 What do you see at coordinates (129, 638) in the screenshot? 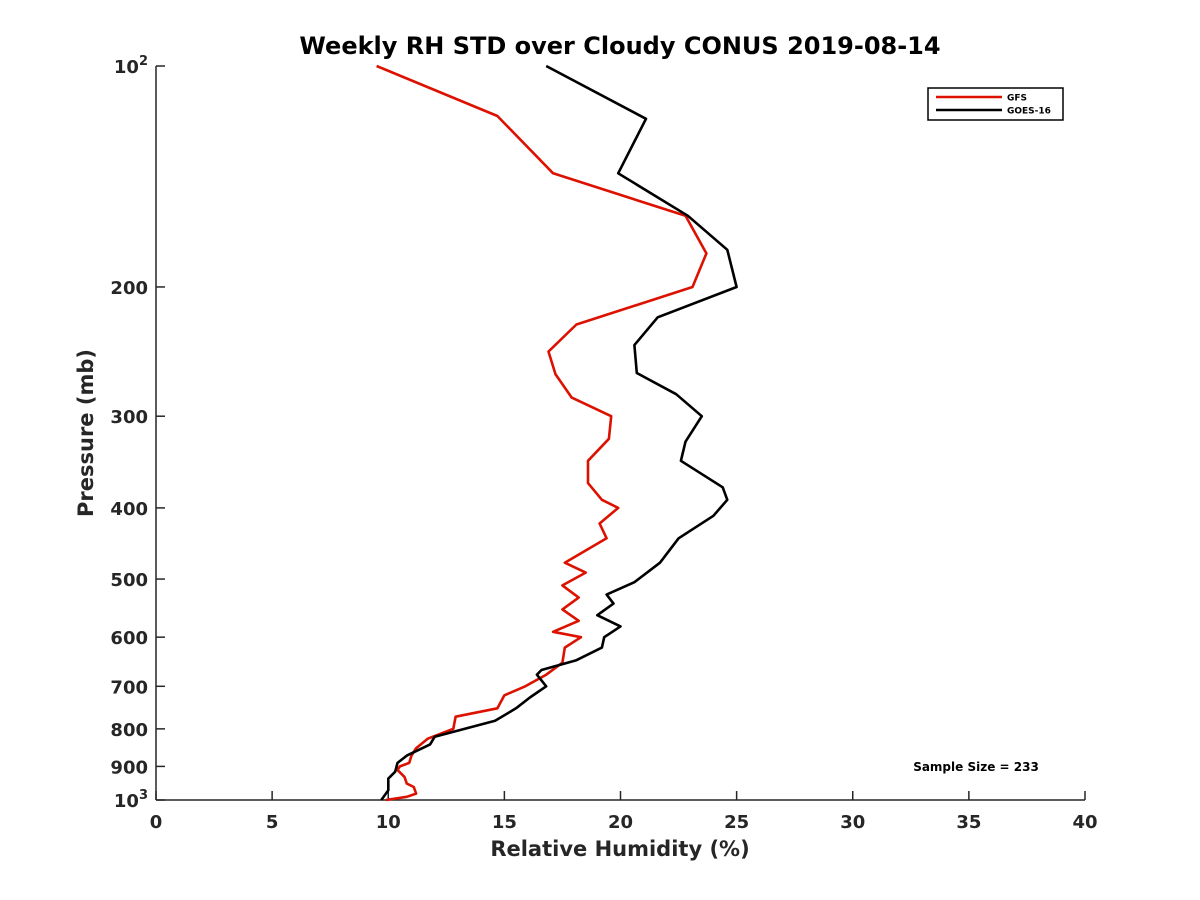
I see `y-tick-label: 600` at bounding box center [129, 638].